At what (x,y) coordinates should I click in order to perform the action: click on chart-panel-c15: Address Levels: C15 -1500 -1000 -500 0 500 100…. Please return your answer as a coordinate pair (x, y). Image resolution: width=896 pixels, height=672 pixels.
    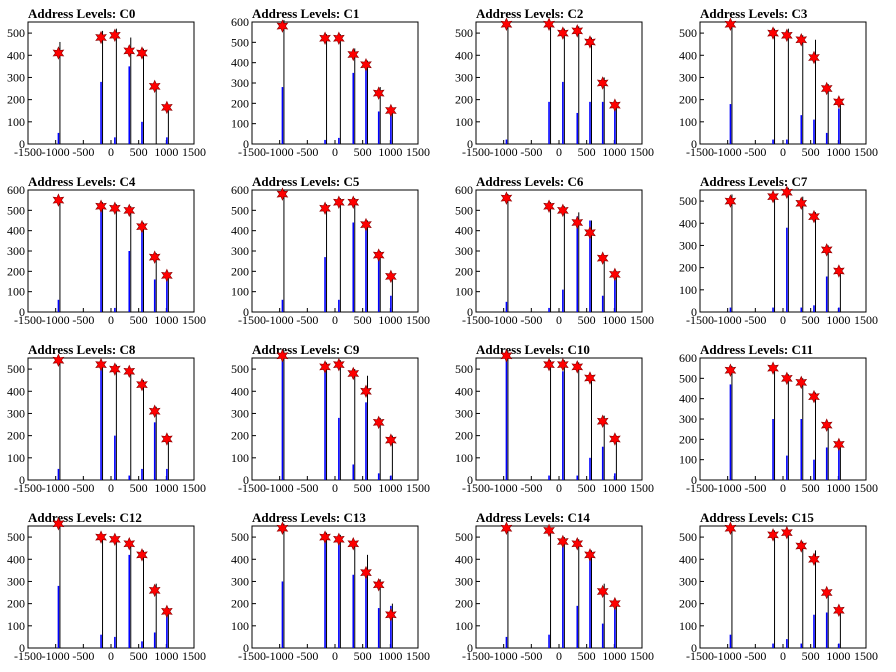
    Looking at the image, I should click on (778, 586).